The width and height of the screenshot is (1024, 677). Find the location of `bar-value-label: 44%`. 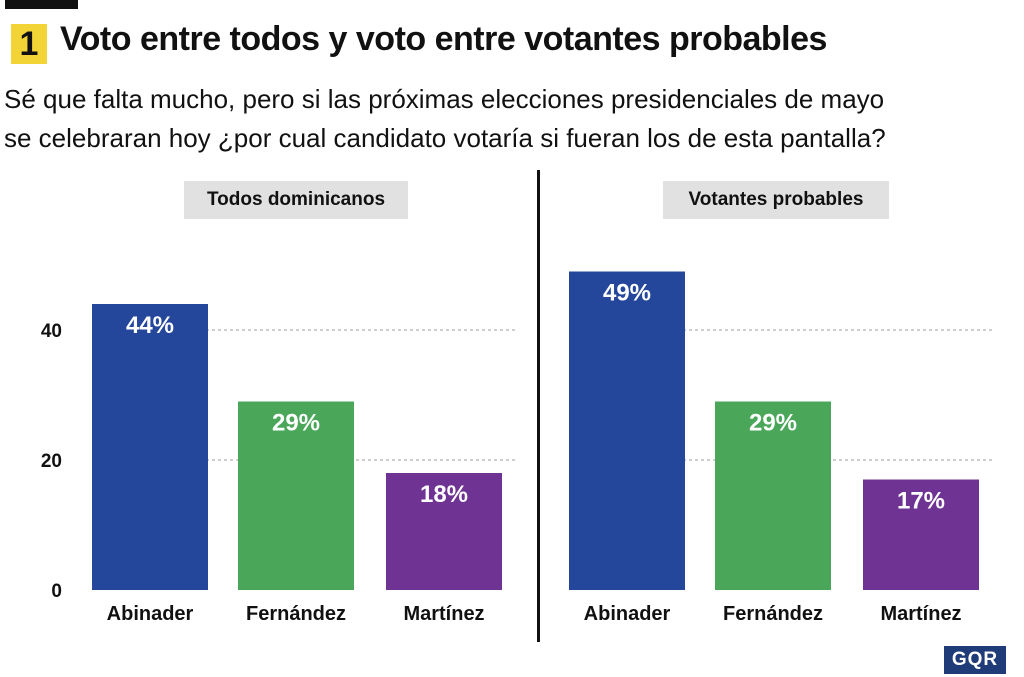

bar-value-label: 44% is located at coordinates (150, 325).